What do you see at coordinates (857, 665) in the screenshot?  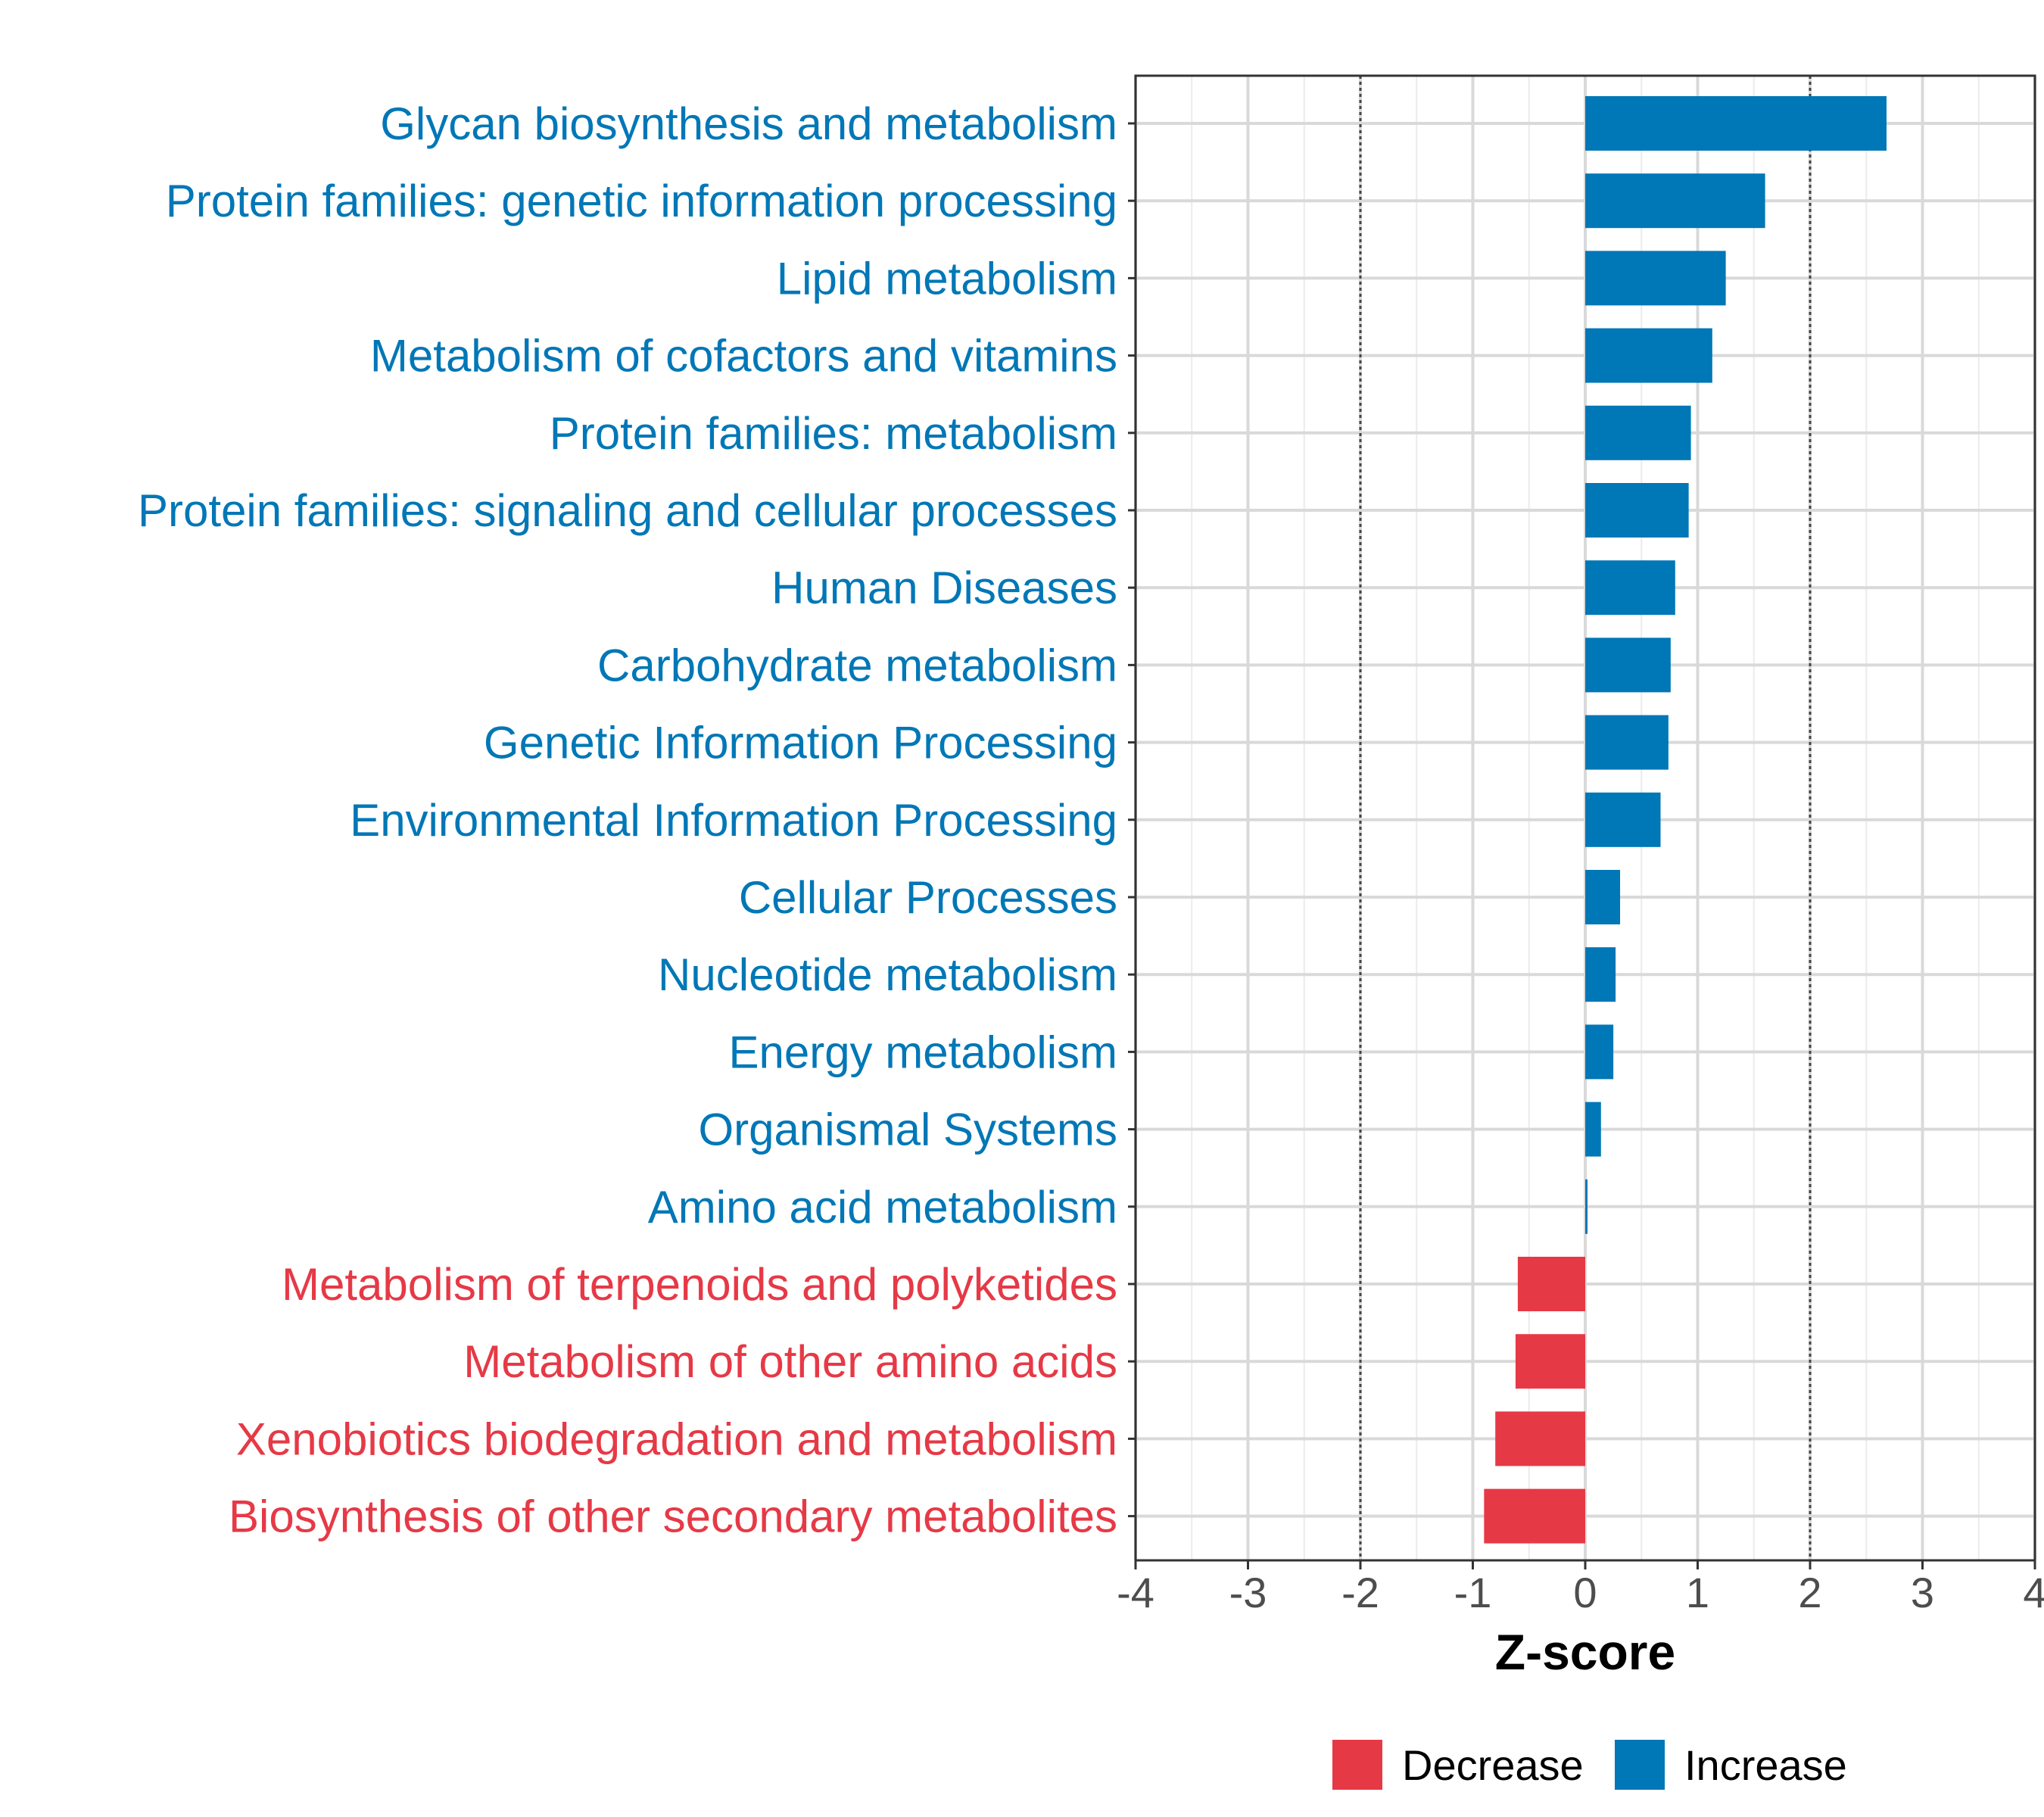 I see `category-label: Carbohydrate metabolism` at bounding box center [857, 665].